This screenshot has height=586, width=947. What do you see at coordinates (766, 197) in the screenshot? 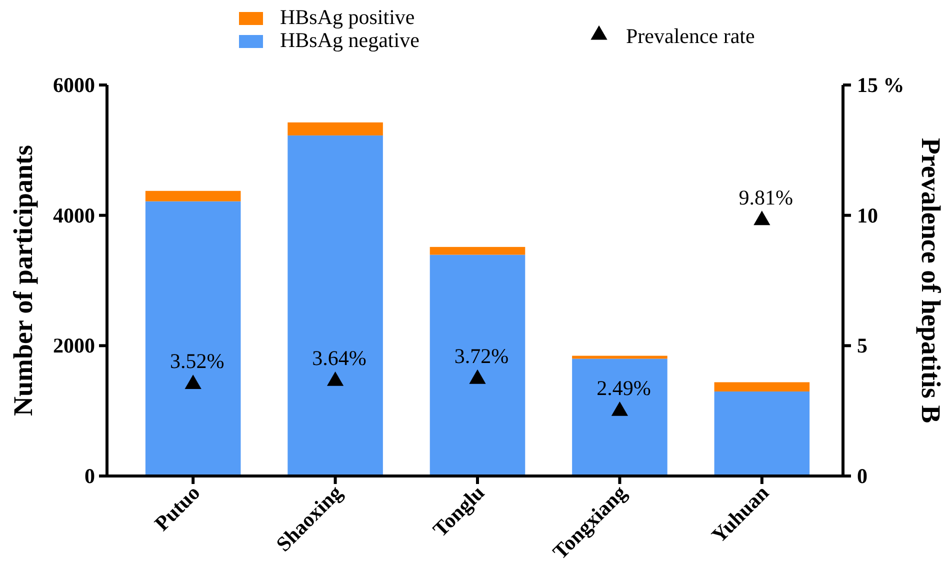
I see `data-label: 9.81%` at bounding box center [766, 197].